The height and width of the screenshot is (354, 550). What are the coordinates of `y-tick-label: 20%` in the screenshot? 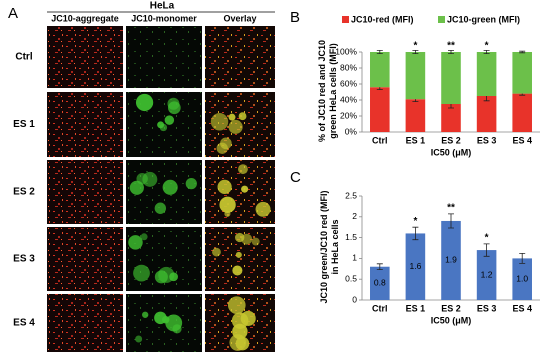 It's located at (348, 115).